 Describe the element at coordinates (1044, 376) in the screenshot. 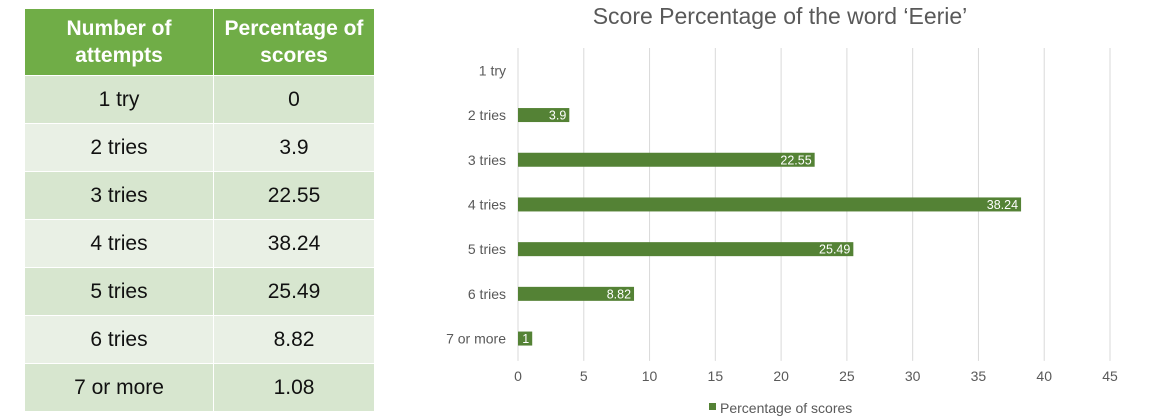

I see `x-tick-label: 40` at that location.